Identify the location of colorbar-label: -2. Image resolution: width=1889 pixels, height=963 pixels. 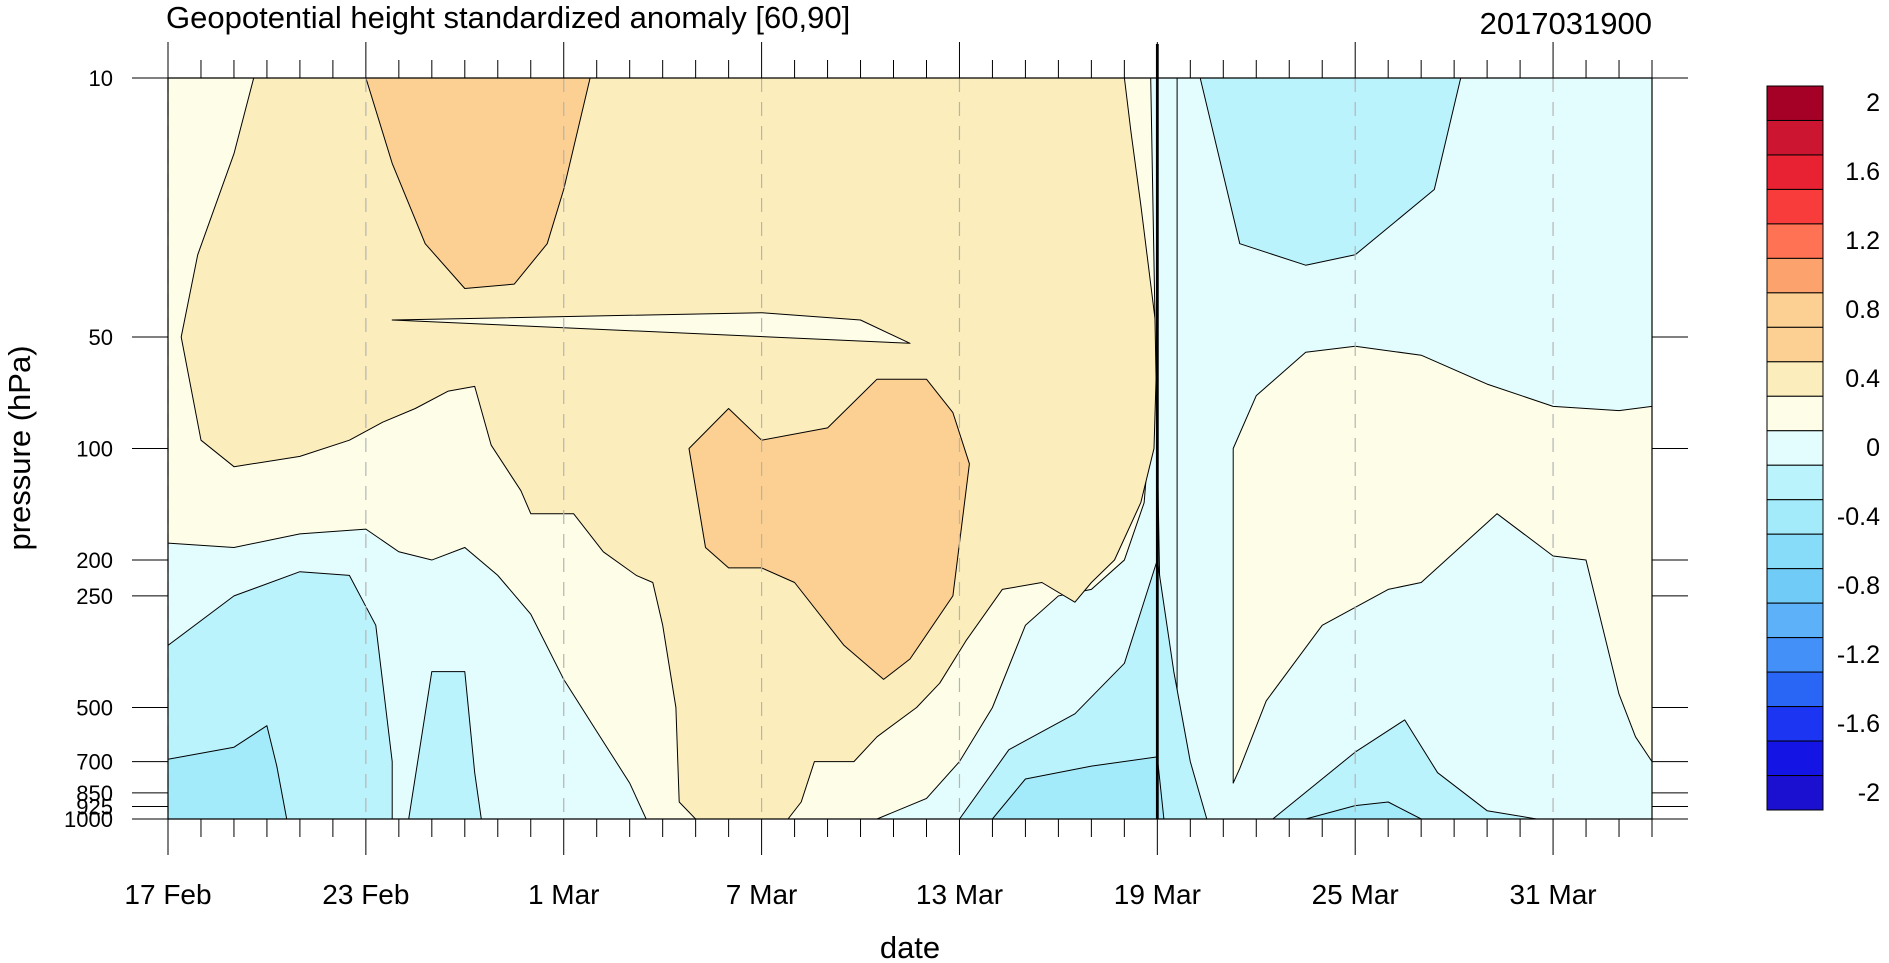
(1869, 793).